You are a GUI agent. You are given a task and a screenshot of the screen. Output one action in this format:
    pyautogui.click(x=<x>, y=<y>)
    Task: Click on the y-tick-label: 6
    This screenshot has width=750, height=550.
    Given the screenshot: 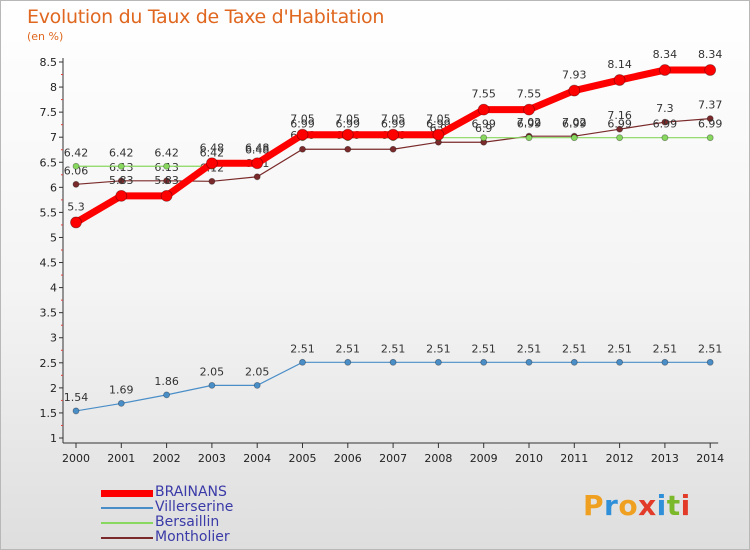 What is the action you would take?
    pyautogui.click(x=53, y=187)
    